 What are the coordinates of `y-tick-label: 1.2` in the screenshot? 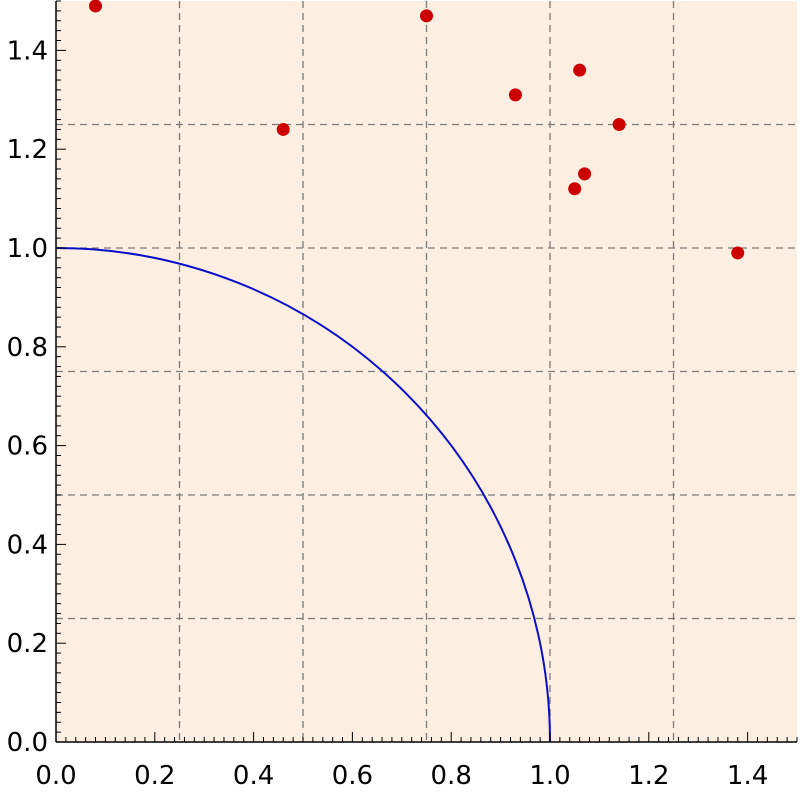 It's located at (27, 150).